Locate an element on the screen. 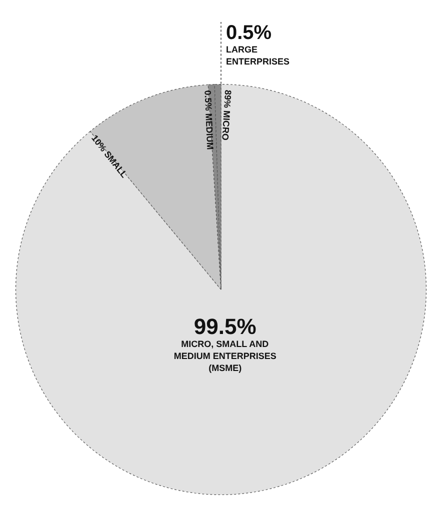 This screenshot has height=506, width=441. slice-label: LARGE ENTERPRISES is located at coordinates (258, 55).